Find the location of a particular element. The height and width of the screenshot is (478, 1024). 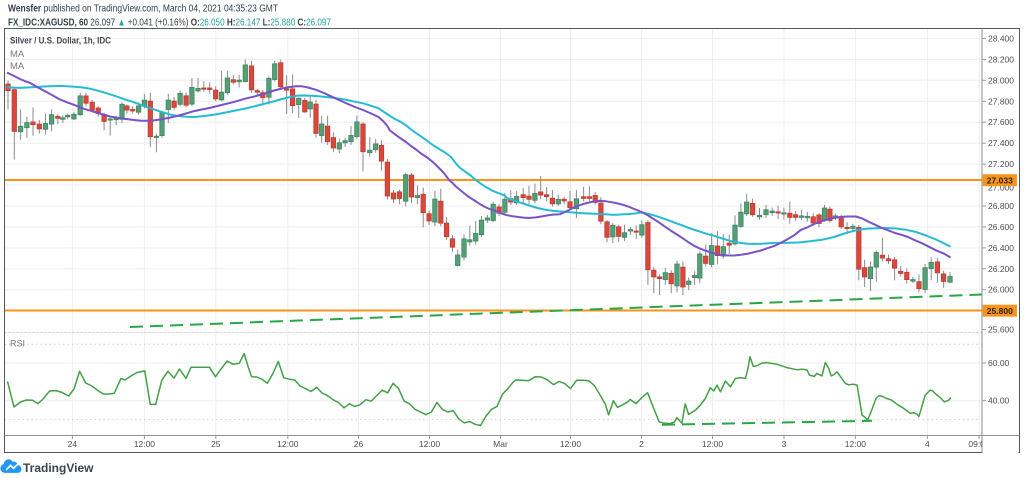

svg-text: 3 is located at coordinates (784, 444).